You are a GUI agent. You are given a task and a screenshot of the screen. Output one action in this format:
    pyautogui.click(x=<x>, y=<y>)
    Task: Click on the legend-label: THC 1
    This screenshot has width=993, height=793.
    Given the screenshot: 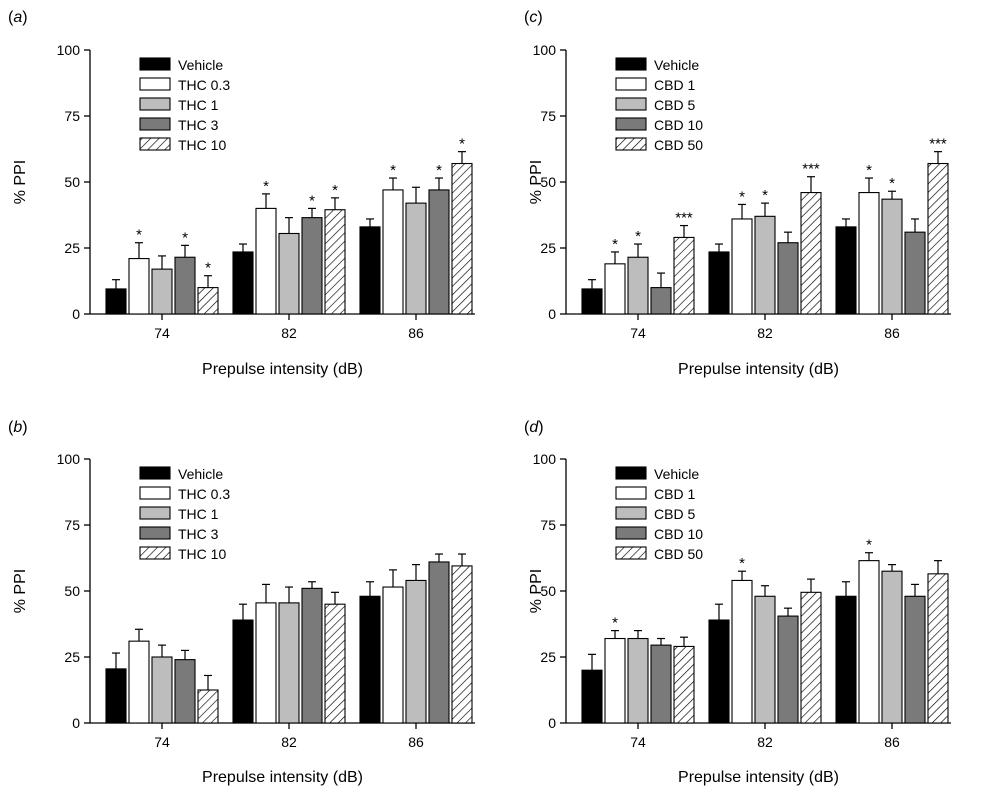 What is the action you would take?
    pyautogui.click(x=198, y=105)
    